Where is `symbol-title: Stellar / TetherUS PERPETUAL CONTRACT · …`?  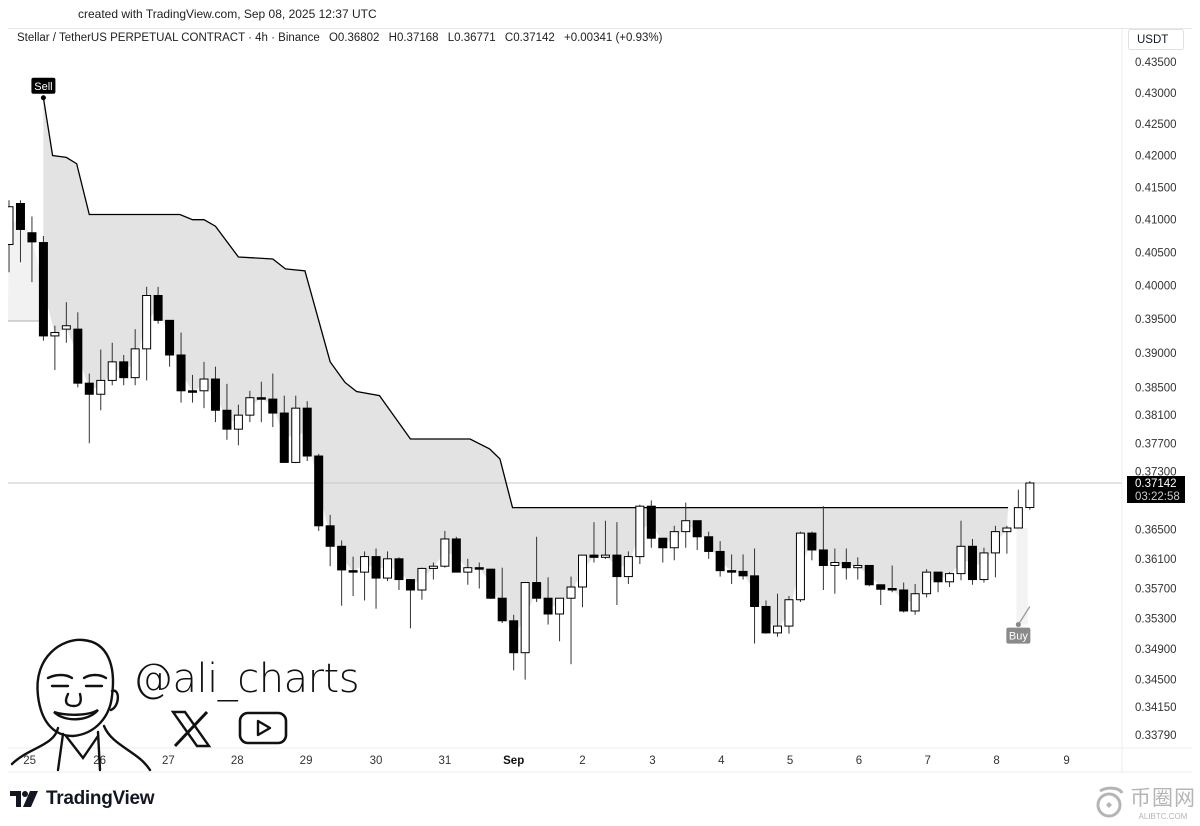
symbol-title: Stellar / TetherUS PERPETUAL CONTRACT · … is located at coordinates (168, 38).